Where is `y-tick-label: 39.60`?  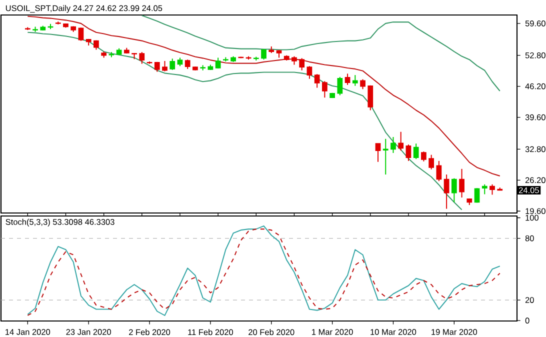
y-tick-label: 39.60 is located at coordinates (535, 117).